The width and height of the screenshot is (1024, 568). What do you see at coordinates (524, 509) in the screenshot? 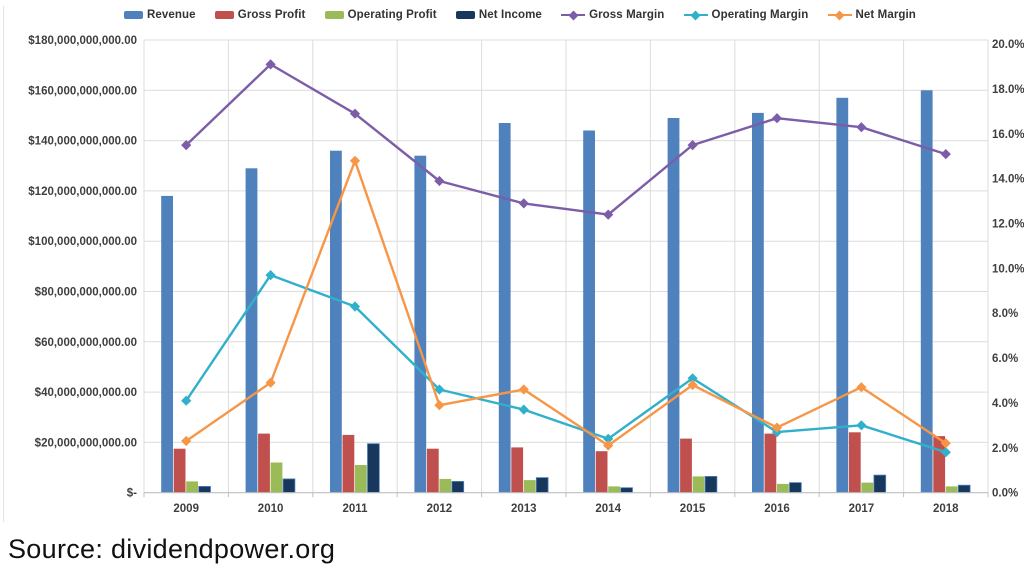
I see `year-label-2013: 2013` at bounding box center [524, 509].